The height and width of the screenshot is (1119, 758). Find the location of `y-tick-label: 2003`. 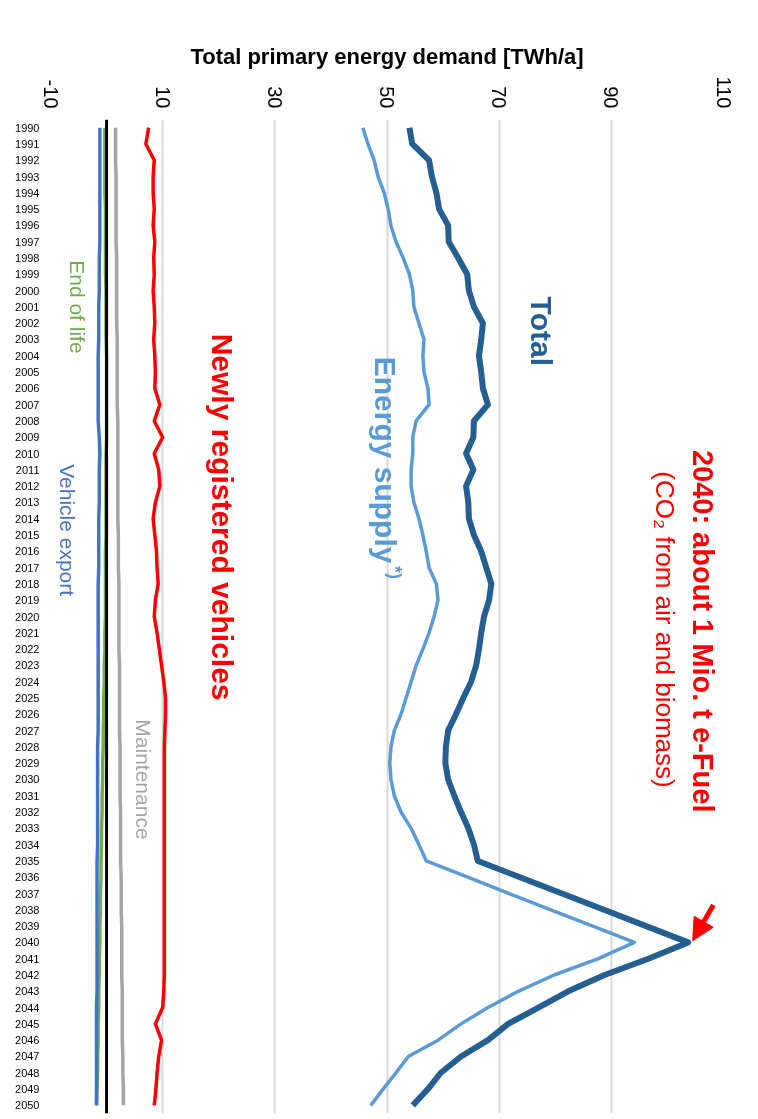

y-tick-label: 2003 is located at coordinates (27, 339).